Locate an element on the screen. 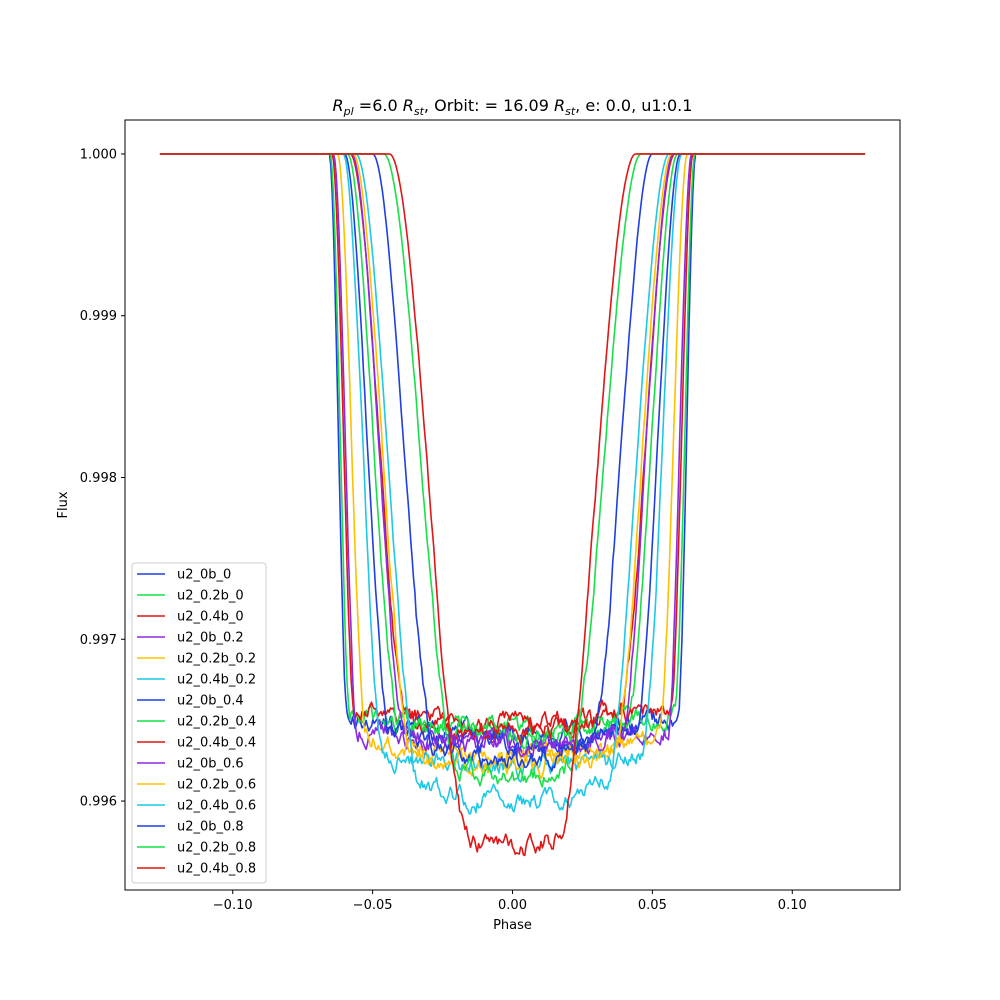 Image resolution: width=1000 pixels, height=1000 pixels. legend-label: u2_0.2b_0.4 is located at coordinates (216, 722).